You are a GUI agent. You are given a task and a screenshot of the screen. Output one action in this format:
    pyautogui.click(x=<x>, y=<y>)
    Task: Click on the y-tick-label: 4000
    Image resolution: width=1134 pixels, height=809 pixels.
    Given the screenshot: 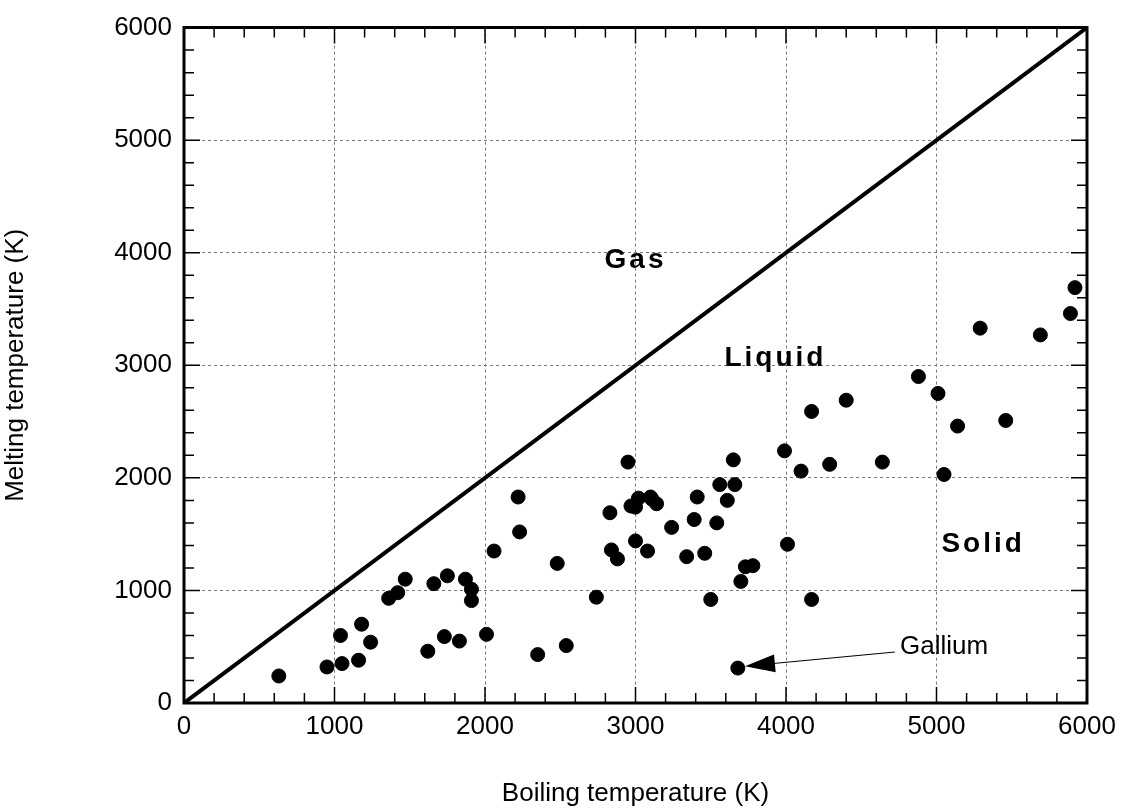 What is the action you would take?
    pyautogui.click(x=143, y=250)
    